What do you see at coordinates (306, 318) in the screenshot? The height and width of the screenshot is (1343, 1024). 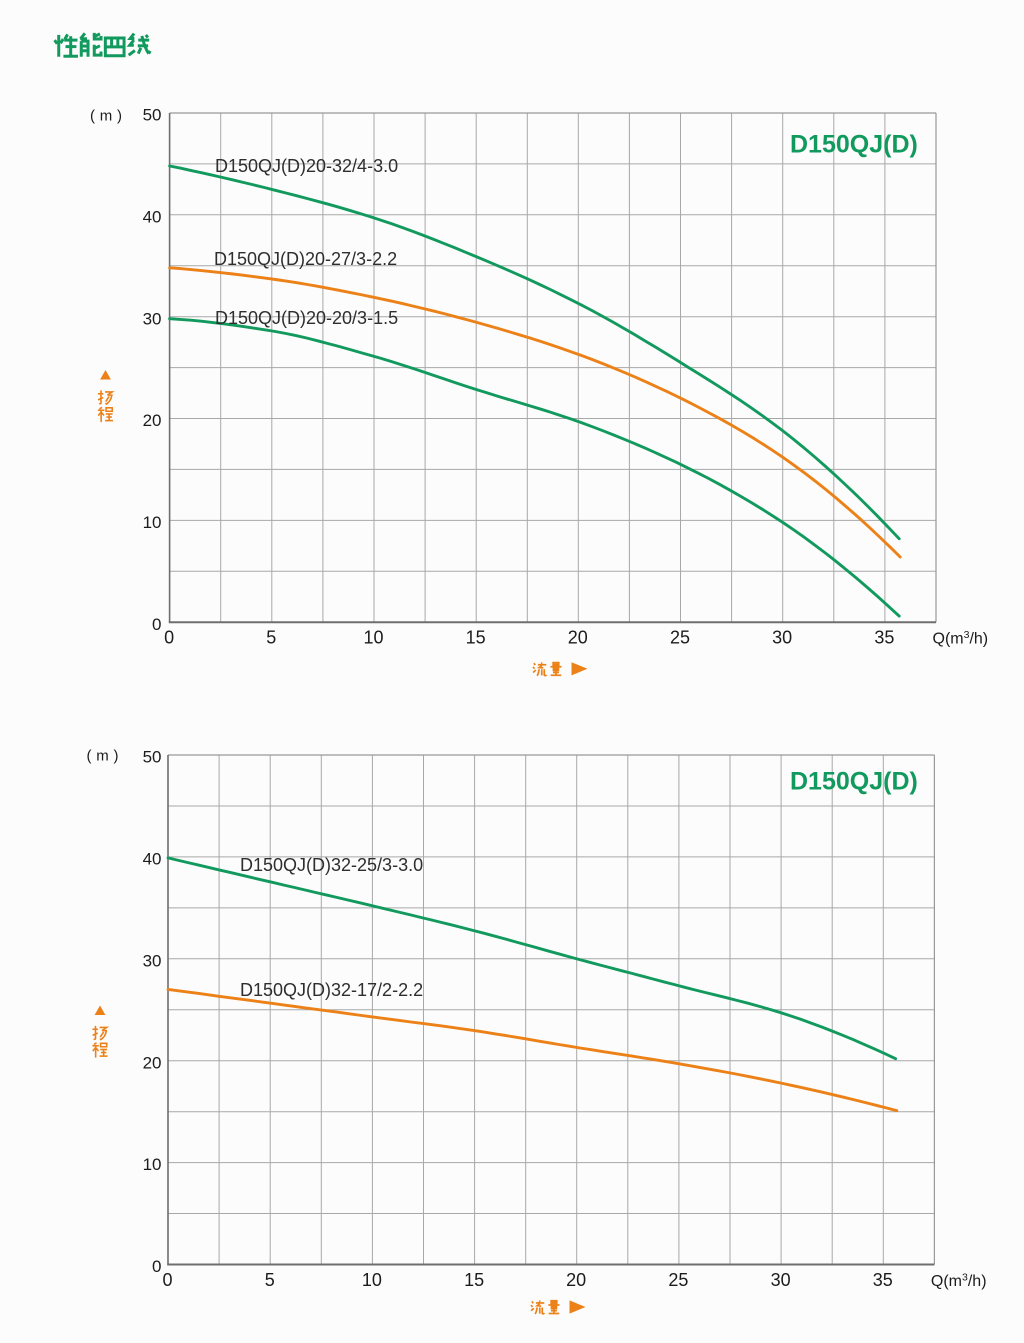 I see `svg-text: D150QJ(D)20-20/3-1.5` at bounding box center [306, 318].